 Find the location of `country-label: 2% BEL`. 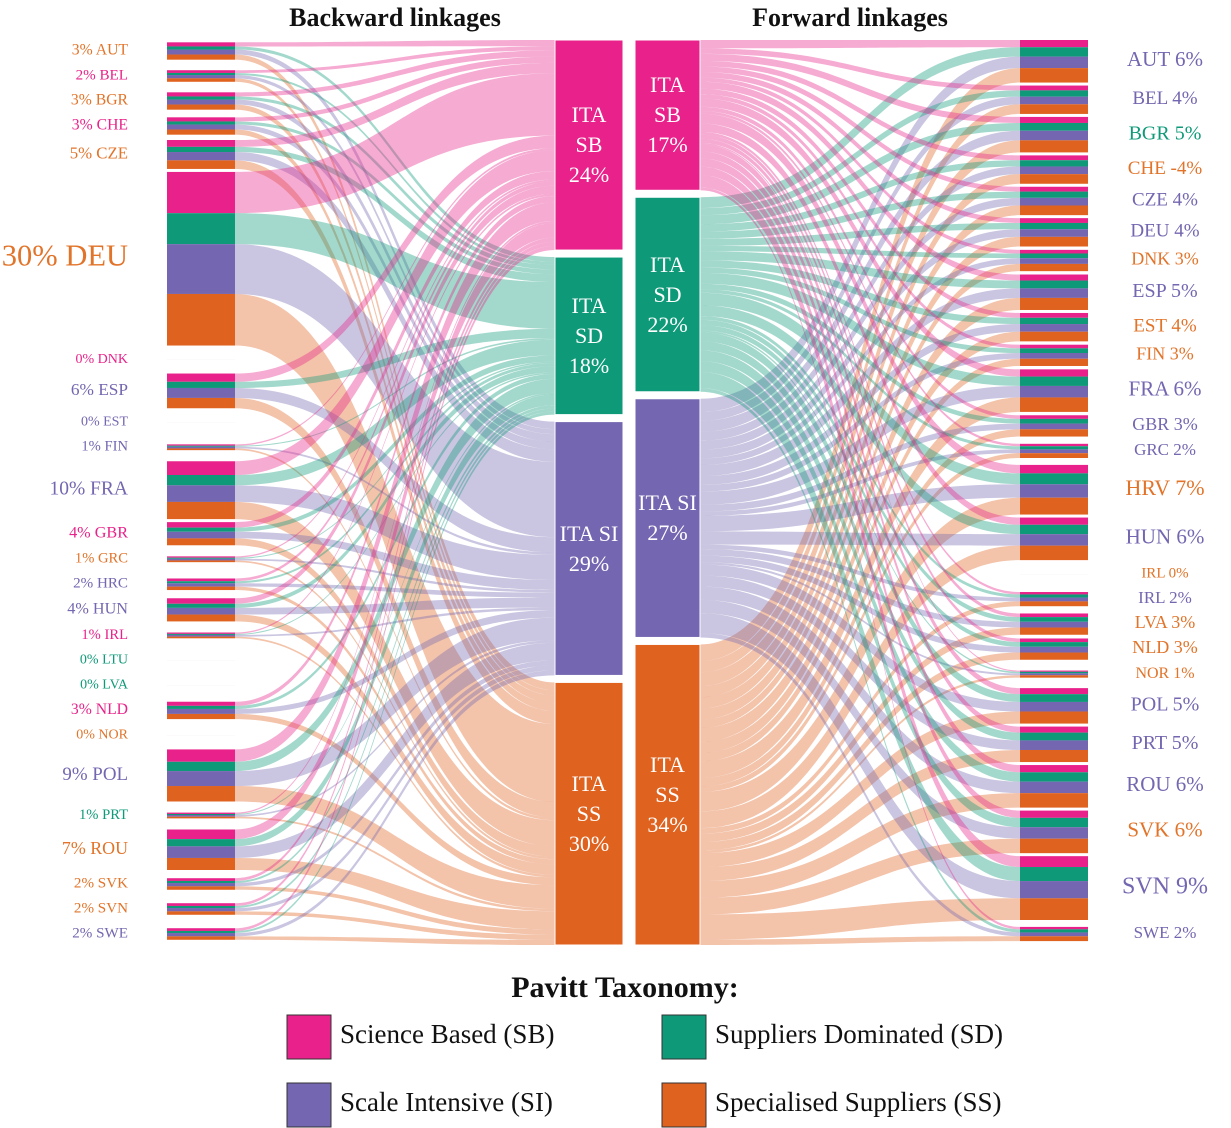

country-label: 2% BEL is located at coordinates (102, 75).